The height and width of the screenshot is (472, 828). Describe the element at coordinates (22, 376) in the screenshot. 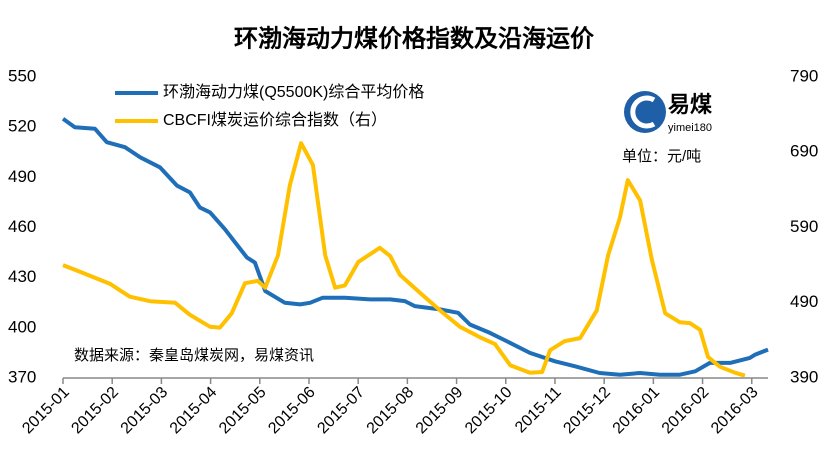

I see `y-tick-label: 370` at that location.